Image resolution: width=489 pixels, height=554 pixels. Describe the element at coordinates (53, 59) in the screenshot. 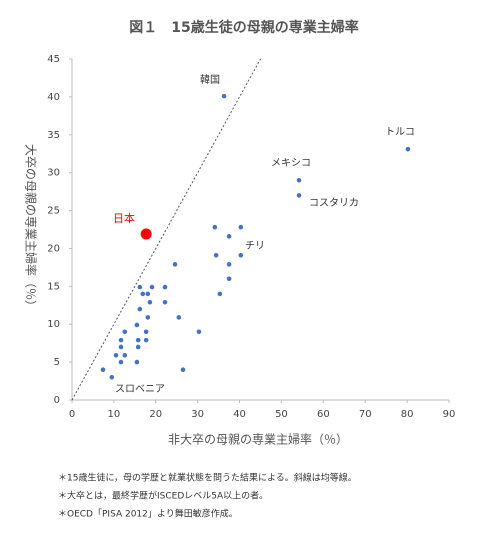

I see `y-tick-label: 45` at that location.